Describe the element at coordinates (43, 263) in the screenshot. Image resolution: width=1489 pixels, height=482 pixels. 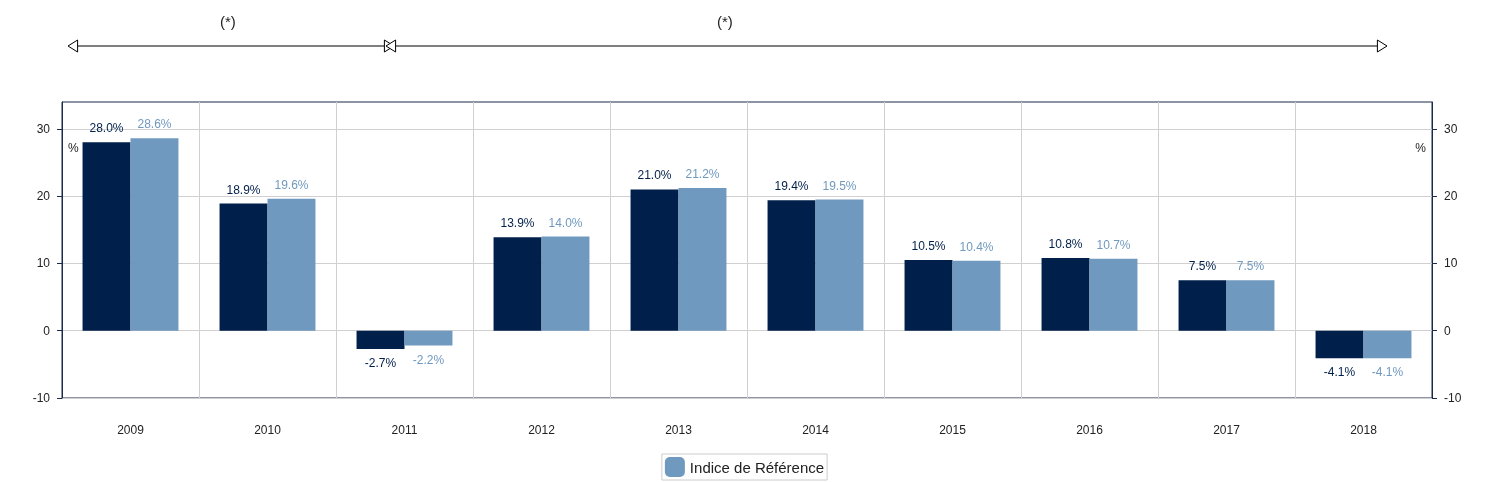
I see `y-tick-label: 10` at that location.